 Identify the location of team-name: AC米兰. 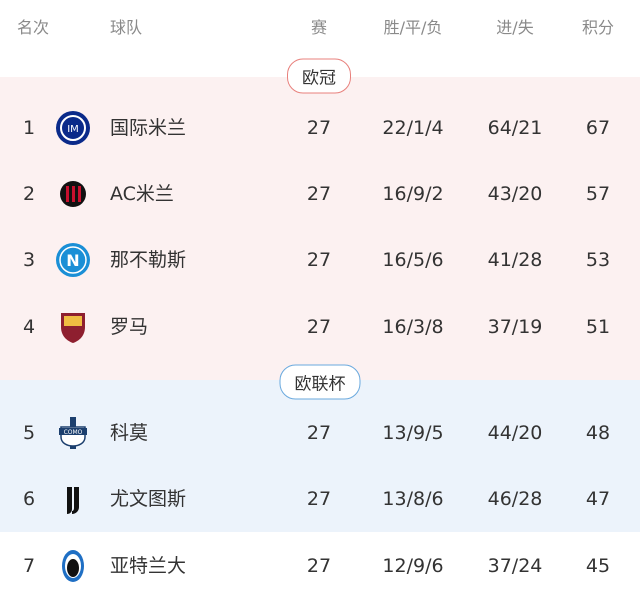
(142, 194).